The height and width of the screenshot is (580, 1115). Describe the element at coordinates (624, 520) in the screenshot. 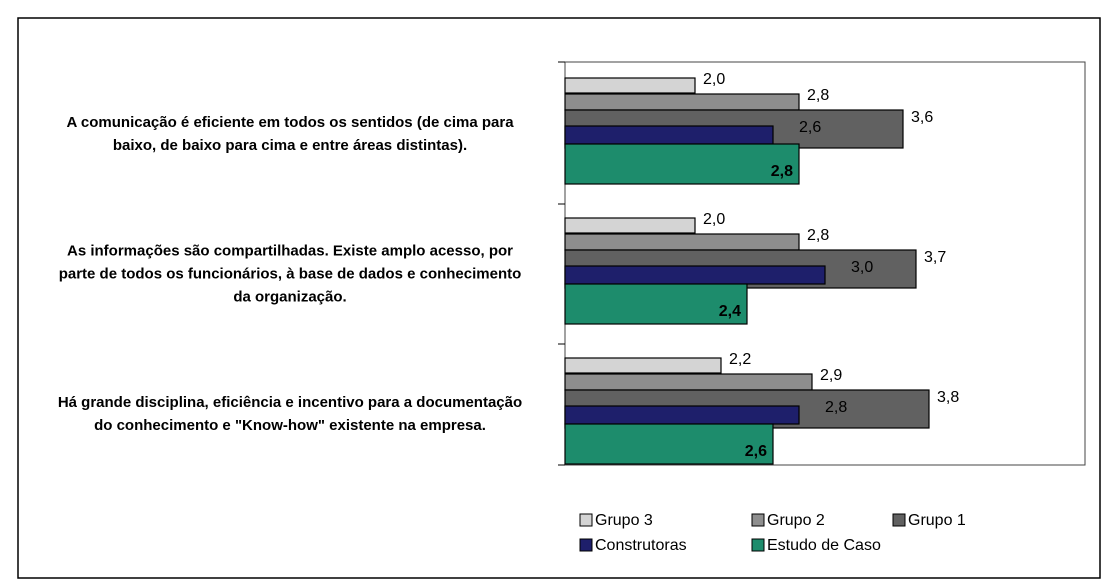

I see `legend-label: Grupo 3` at that location.